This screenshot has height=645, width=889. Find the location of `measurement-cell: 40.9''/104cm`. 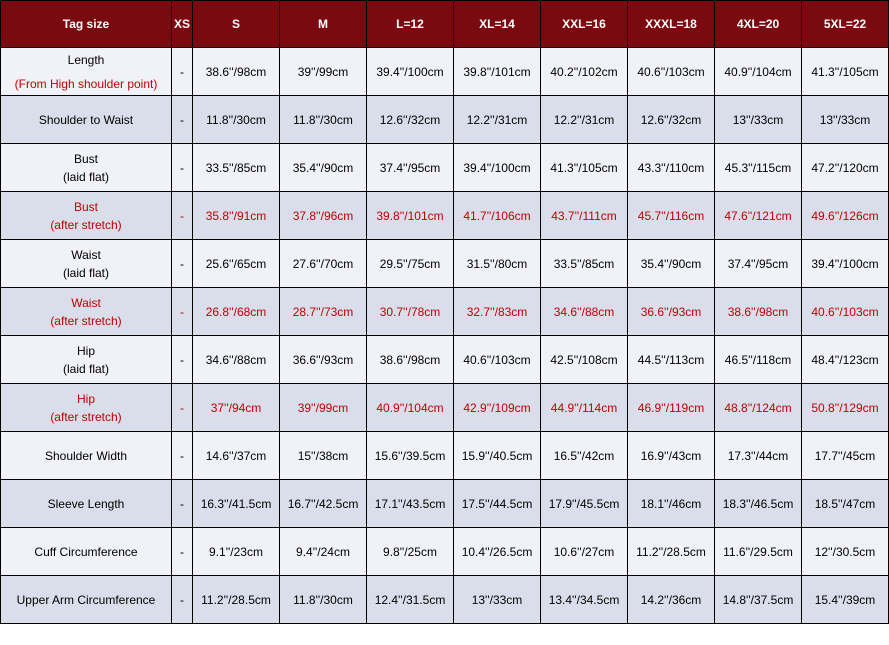

measurement-cell: 40.9''/104cm is located at coordinates (410, 407).